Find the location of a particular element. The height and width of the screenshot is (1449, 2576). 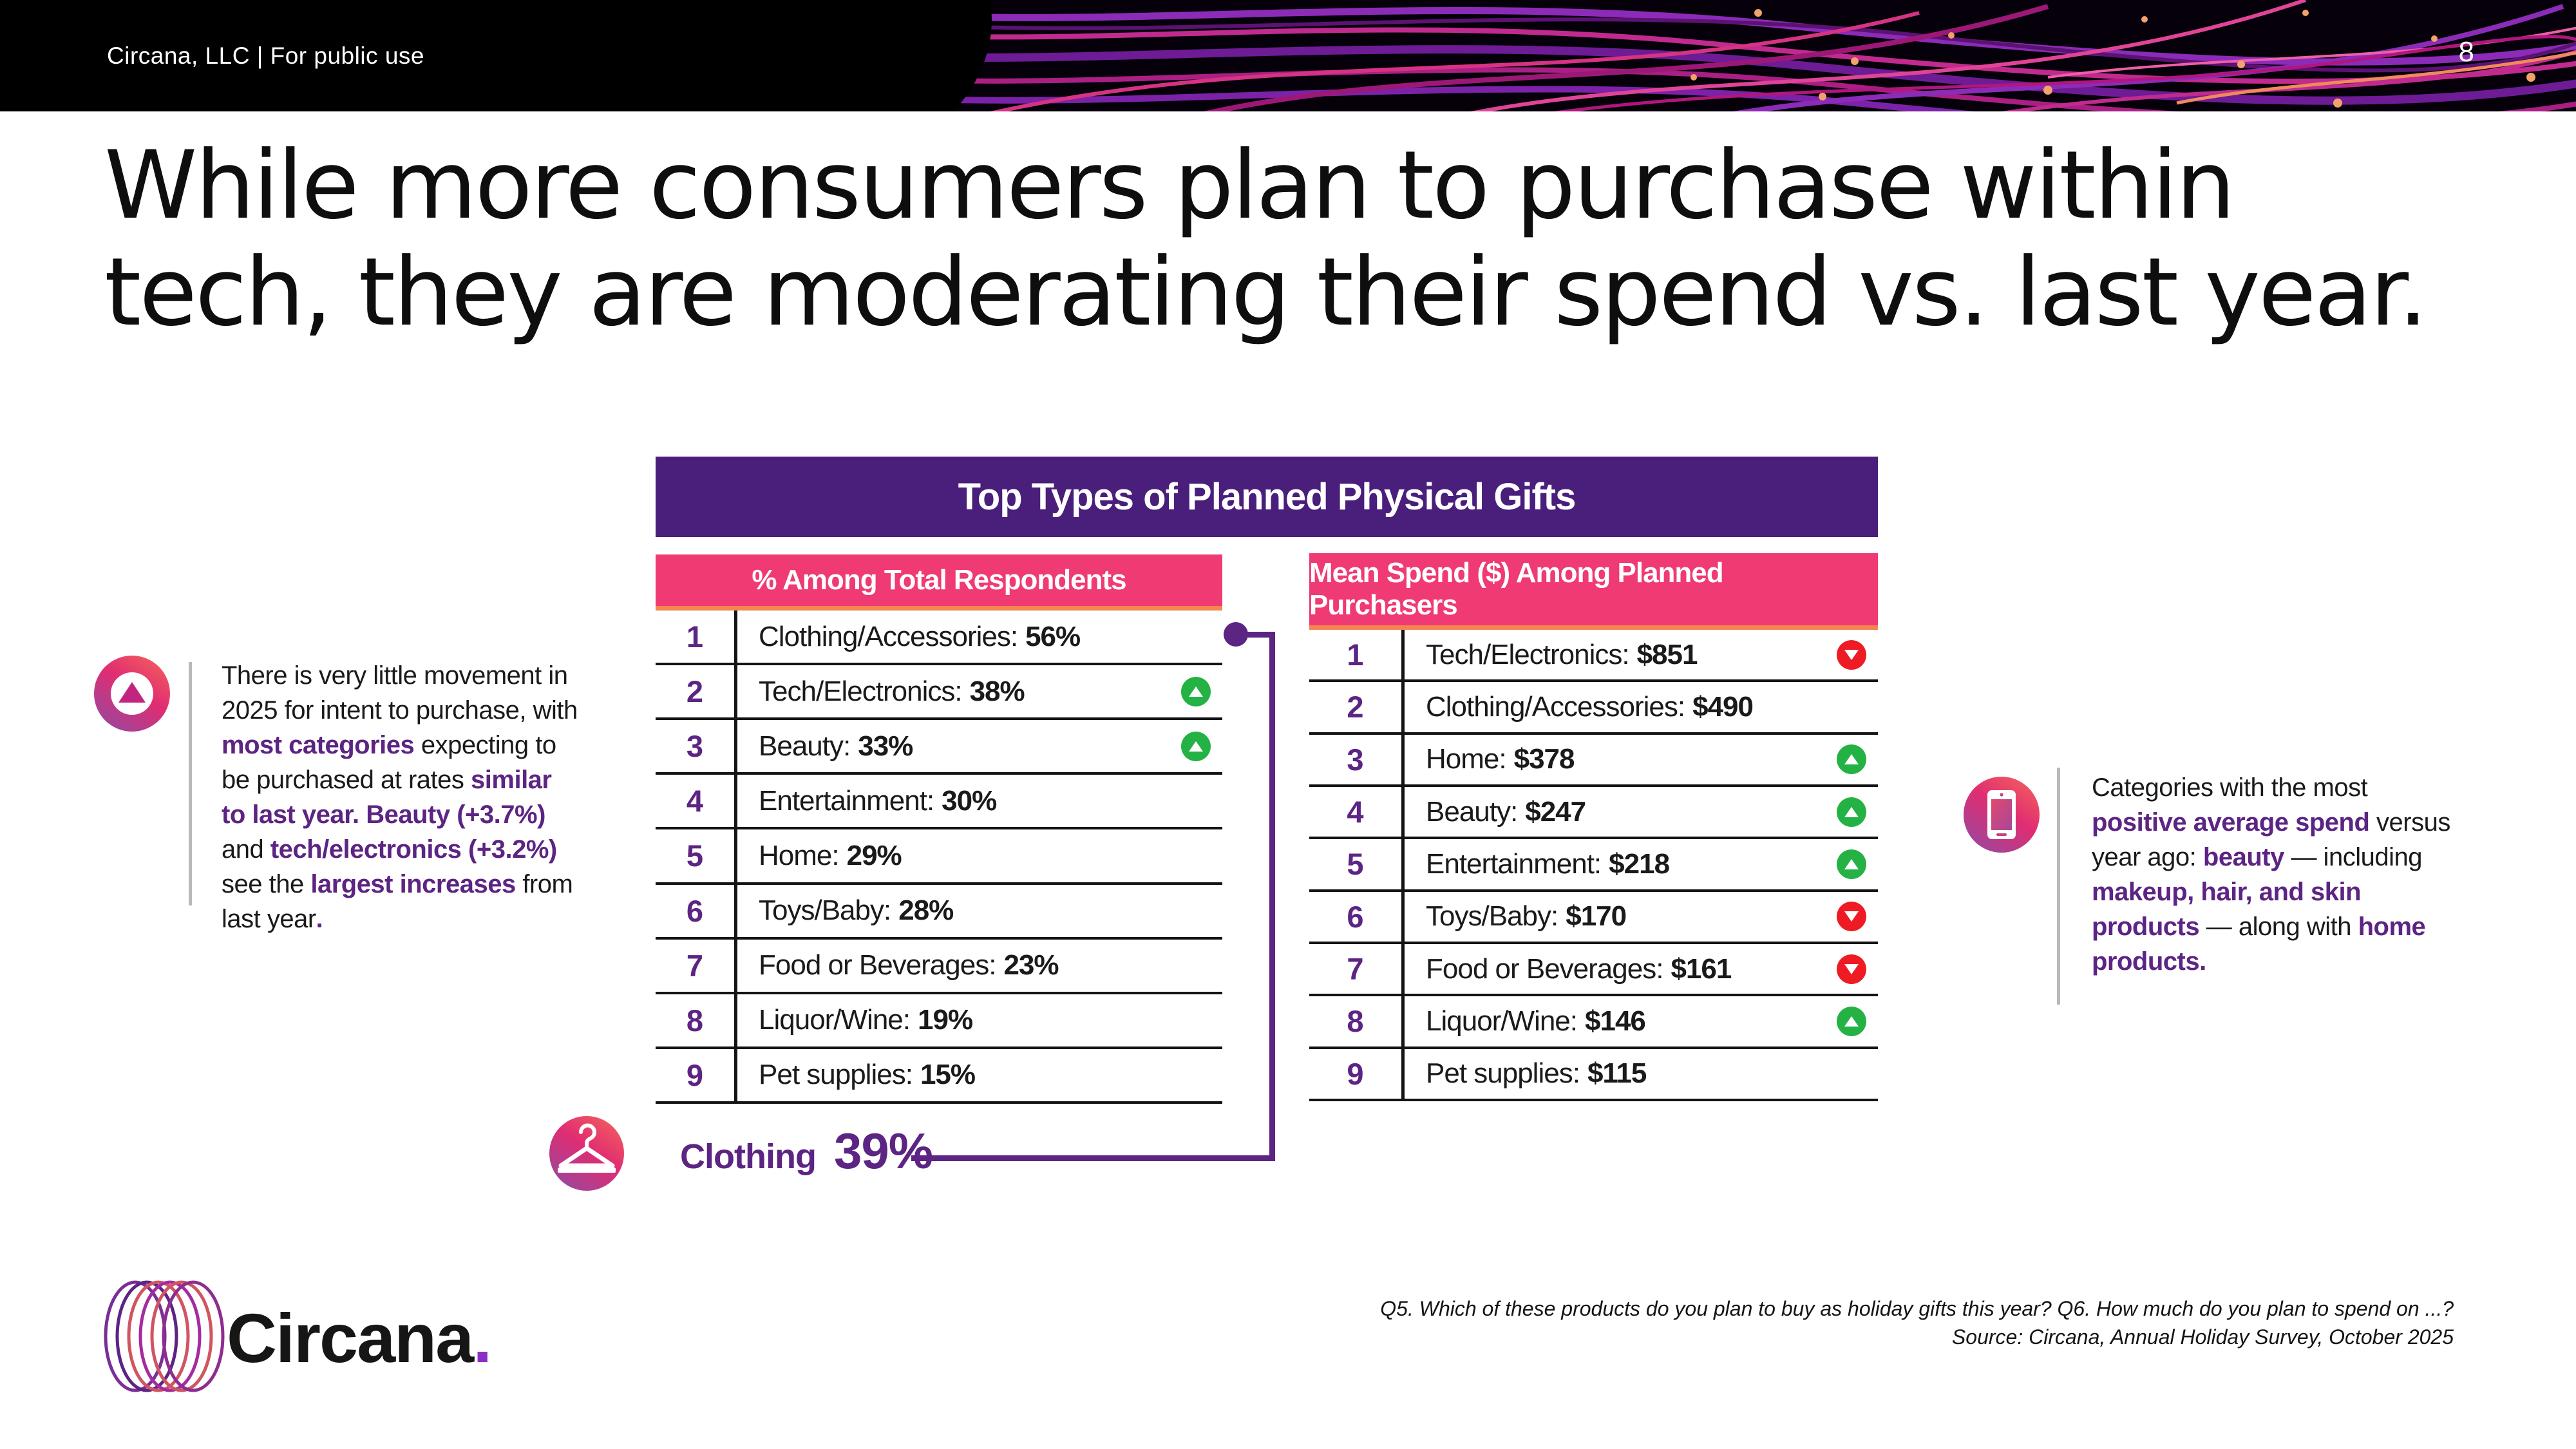

table-row: 2 Tech/Electronics: 38% is located at coordinates (939, 693).